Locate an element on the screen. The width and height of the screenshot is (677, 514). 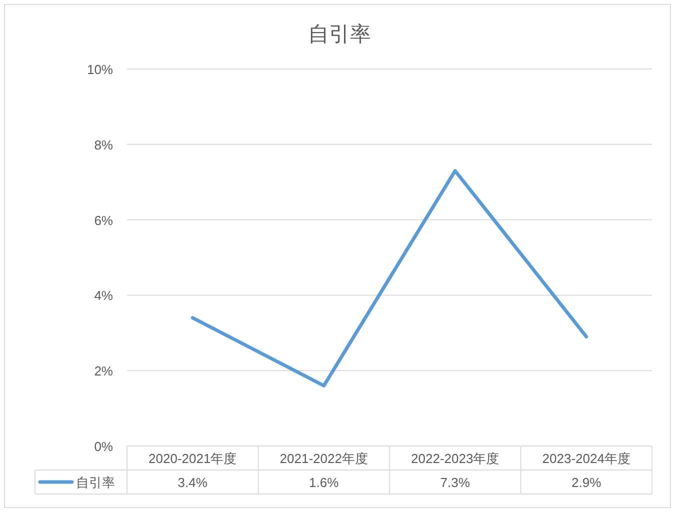
data-label: 3.4% is located at coordinates (193, 482).